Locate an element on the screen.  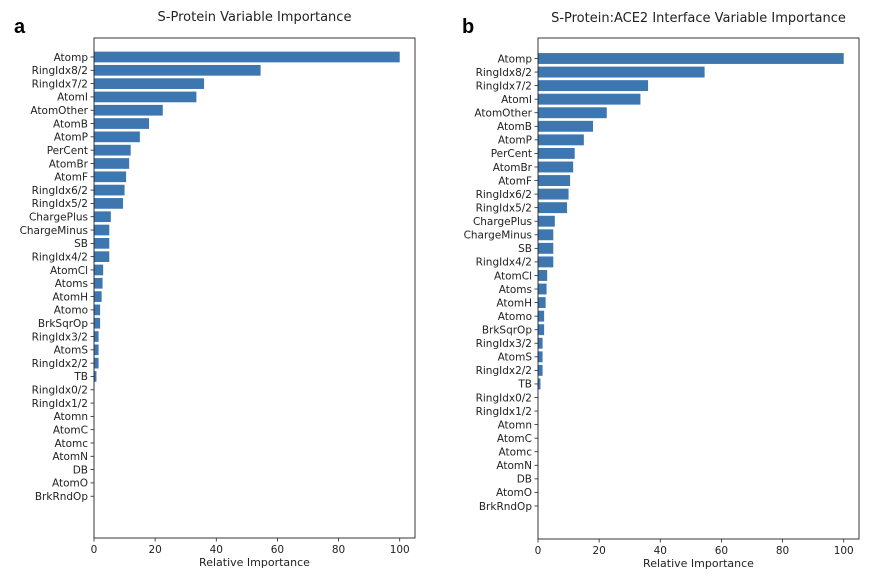
y-tick-label-a-20: BrkSqrOp is located at coordinates (63, 324).